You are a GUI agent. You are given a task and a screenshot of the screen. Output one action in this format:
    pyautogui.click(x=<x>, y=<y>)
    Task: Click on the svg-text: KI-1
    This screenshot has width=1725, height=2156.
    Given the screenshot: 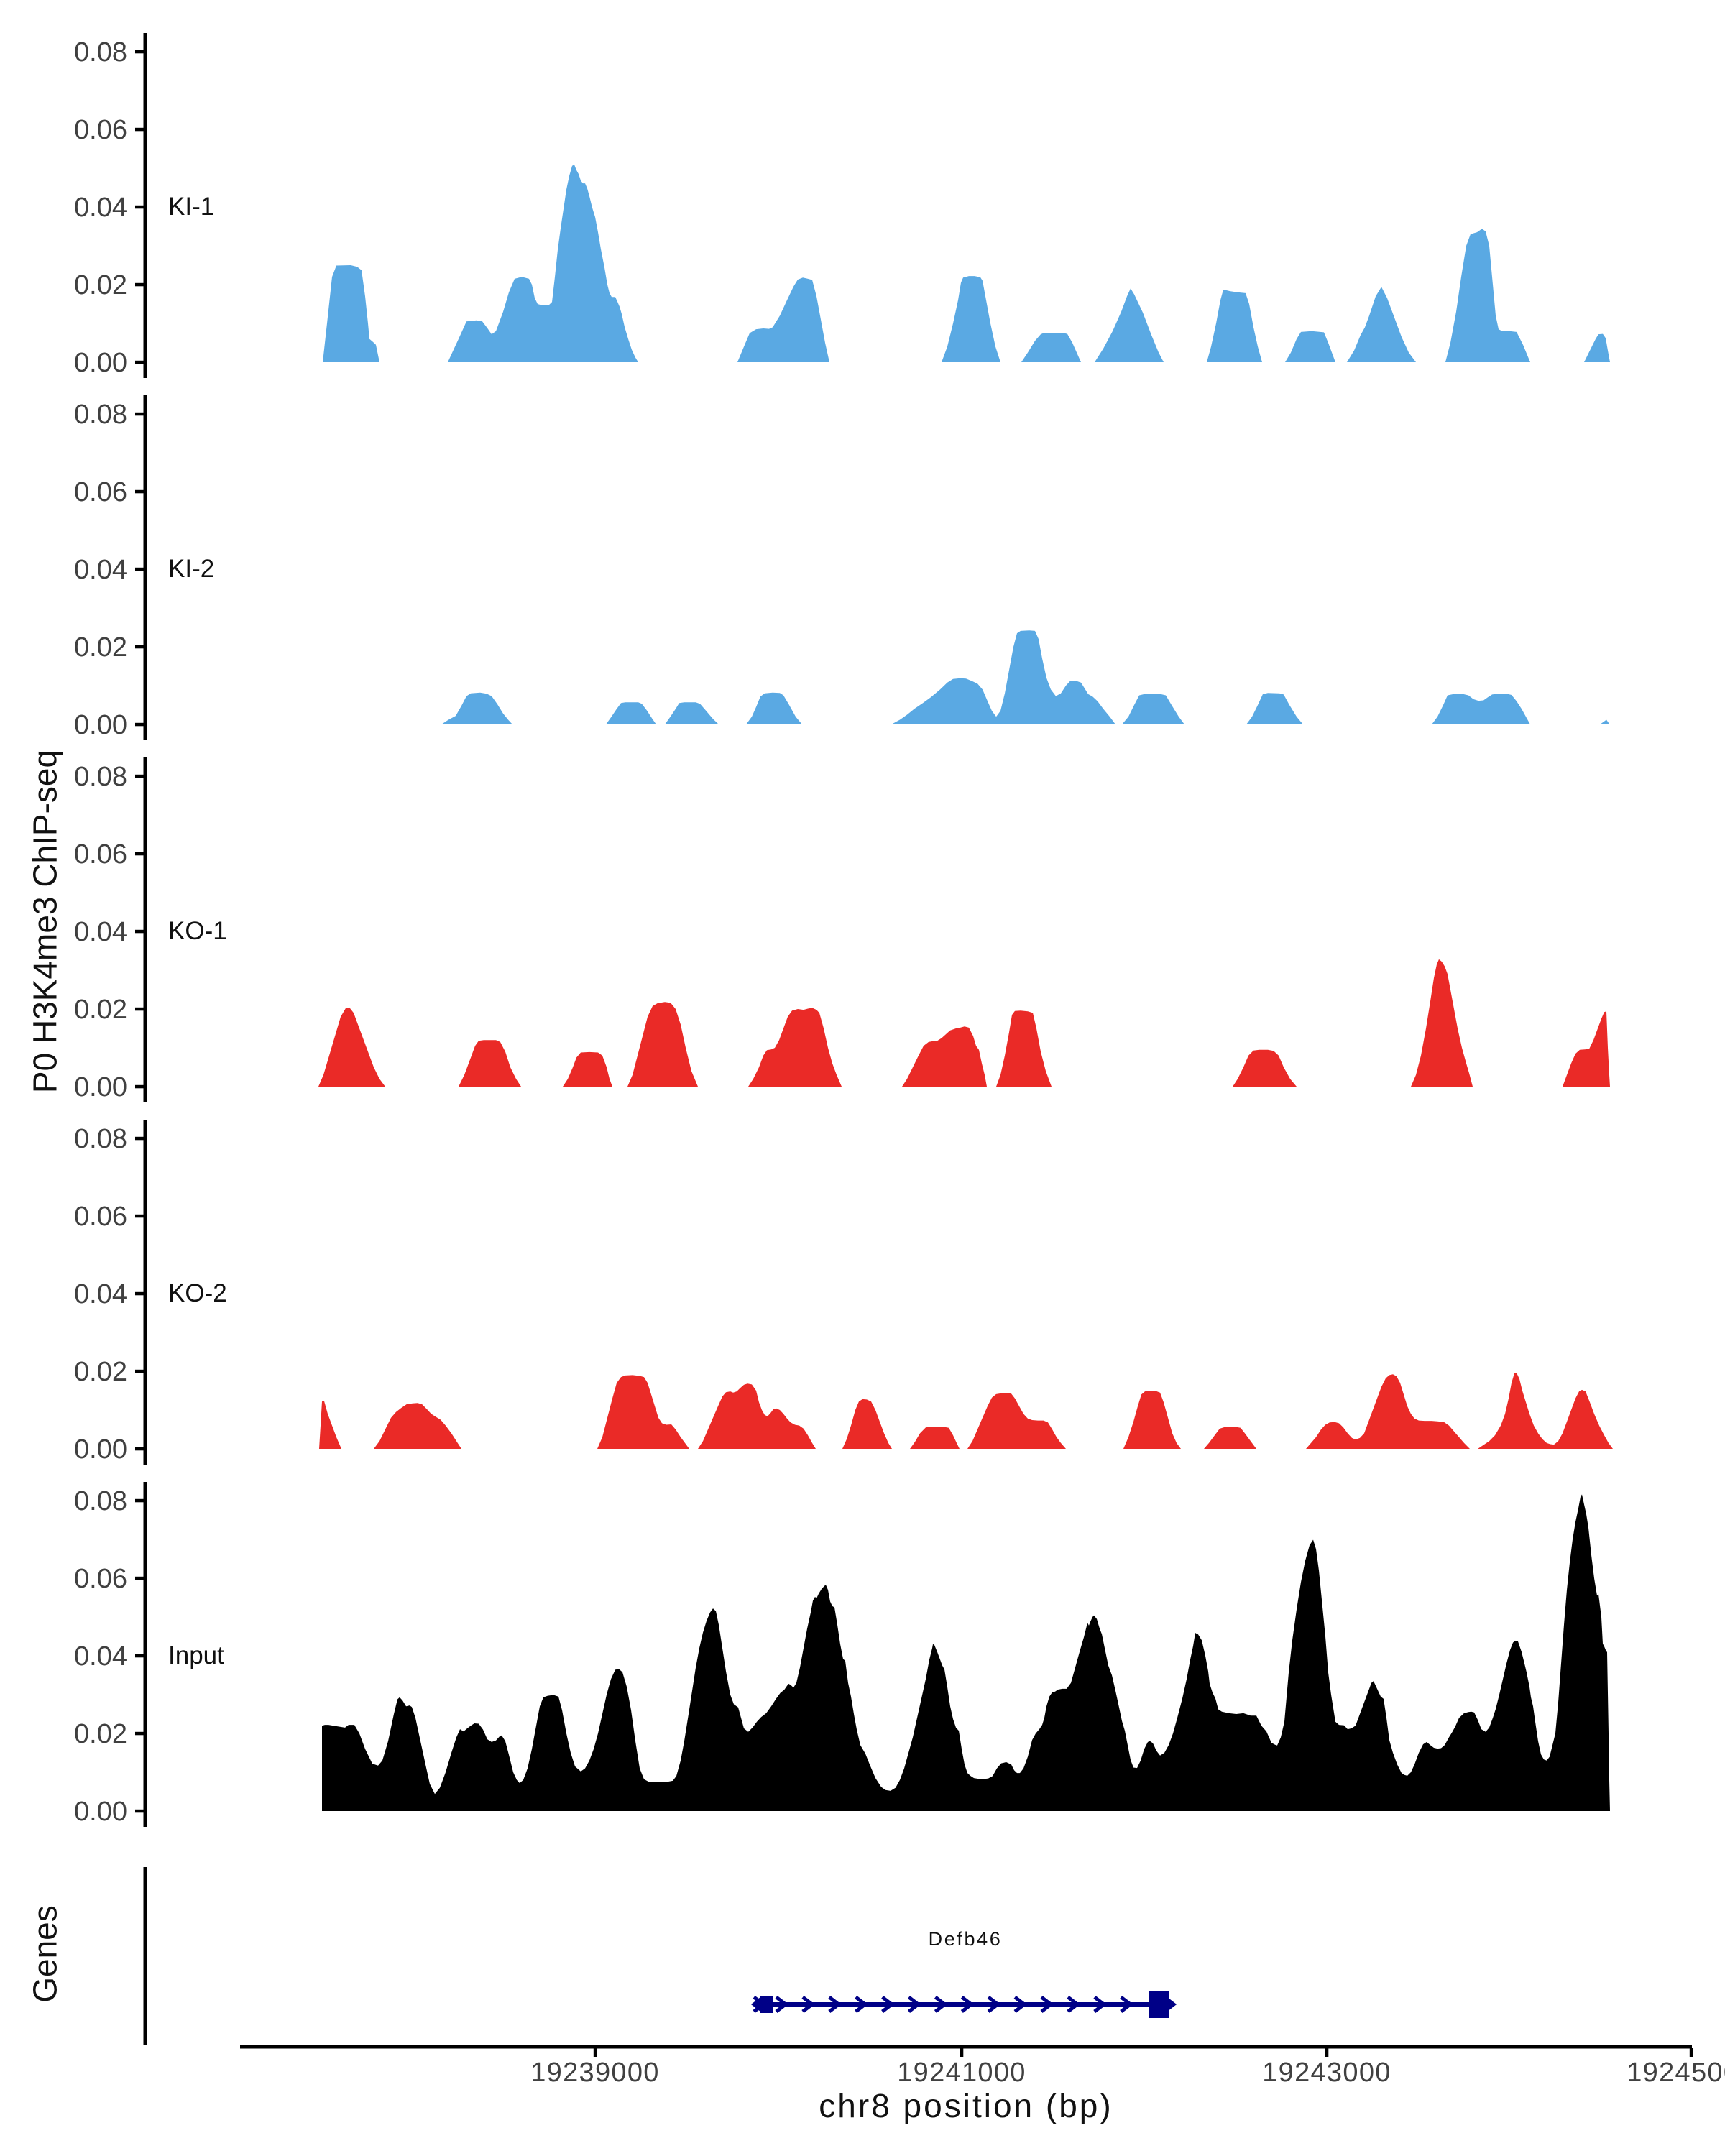 What is the action you would take?
    pyautogui.click(x=191, y=207)
    